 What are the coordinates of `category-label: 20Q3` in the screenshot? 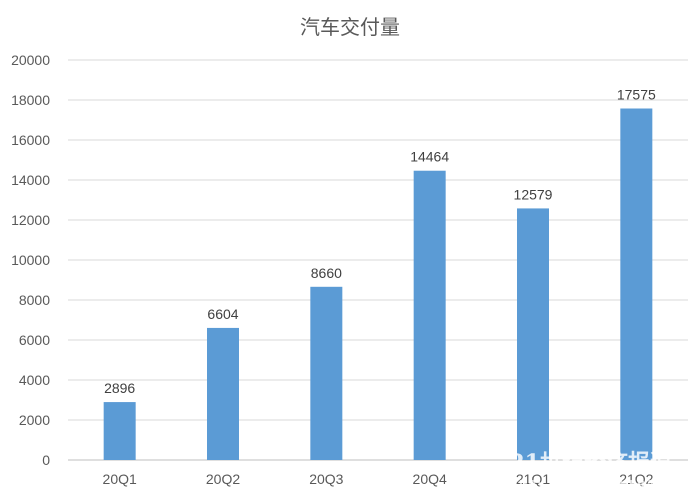 It's located at (326, 479).